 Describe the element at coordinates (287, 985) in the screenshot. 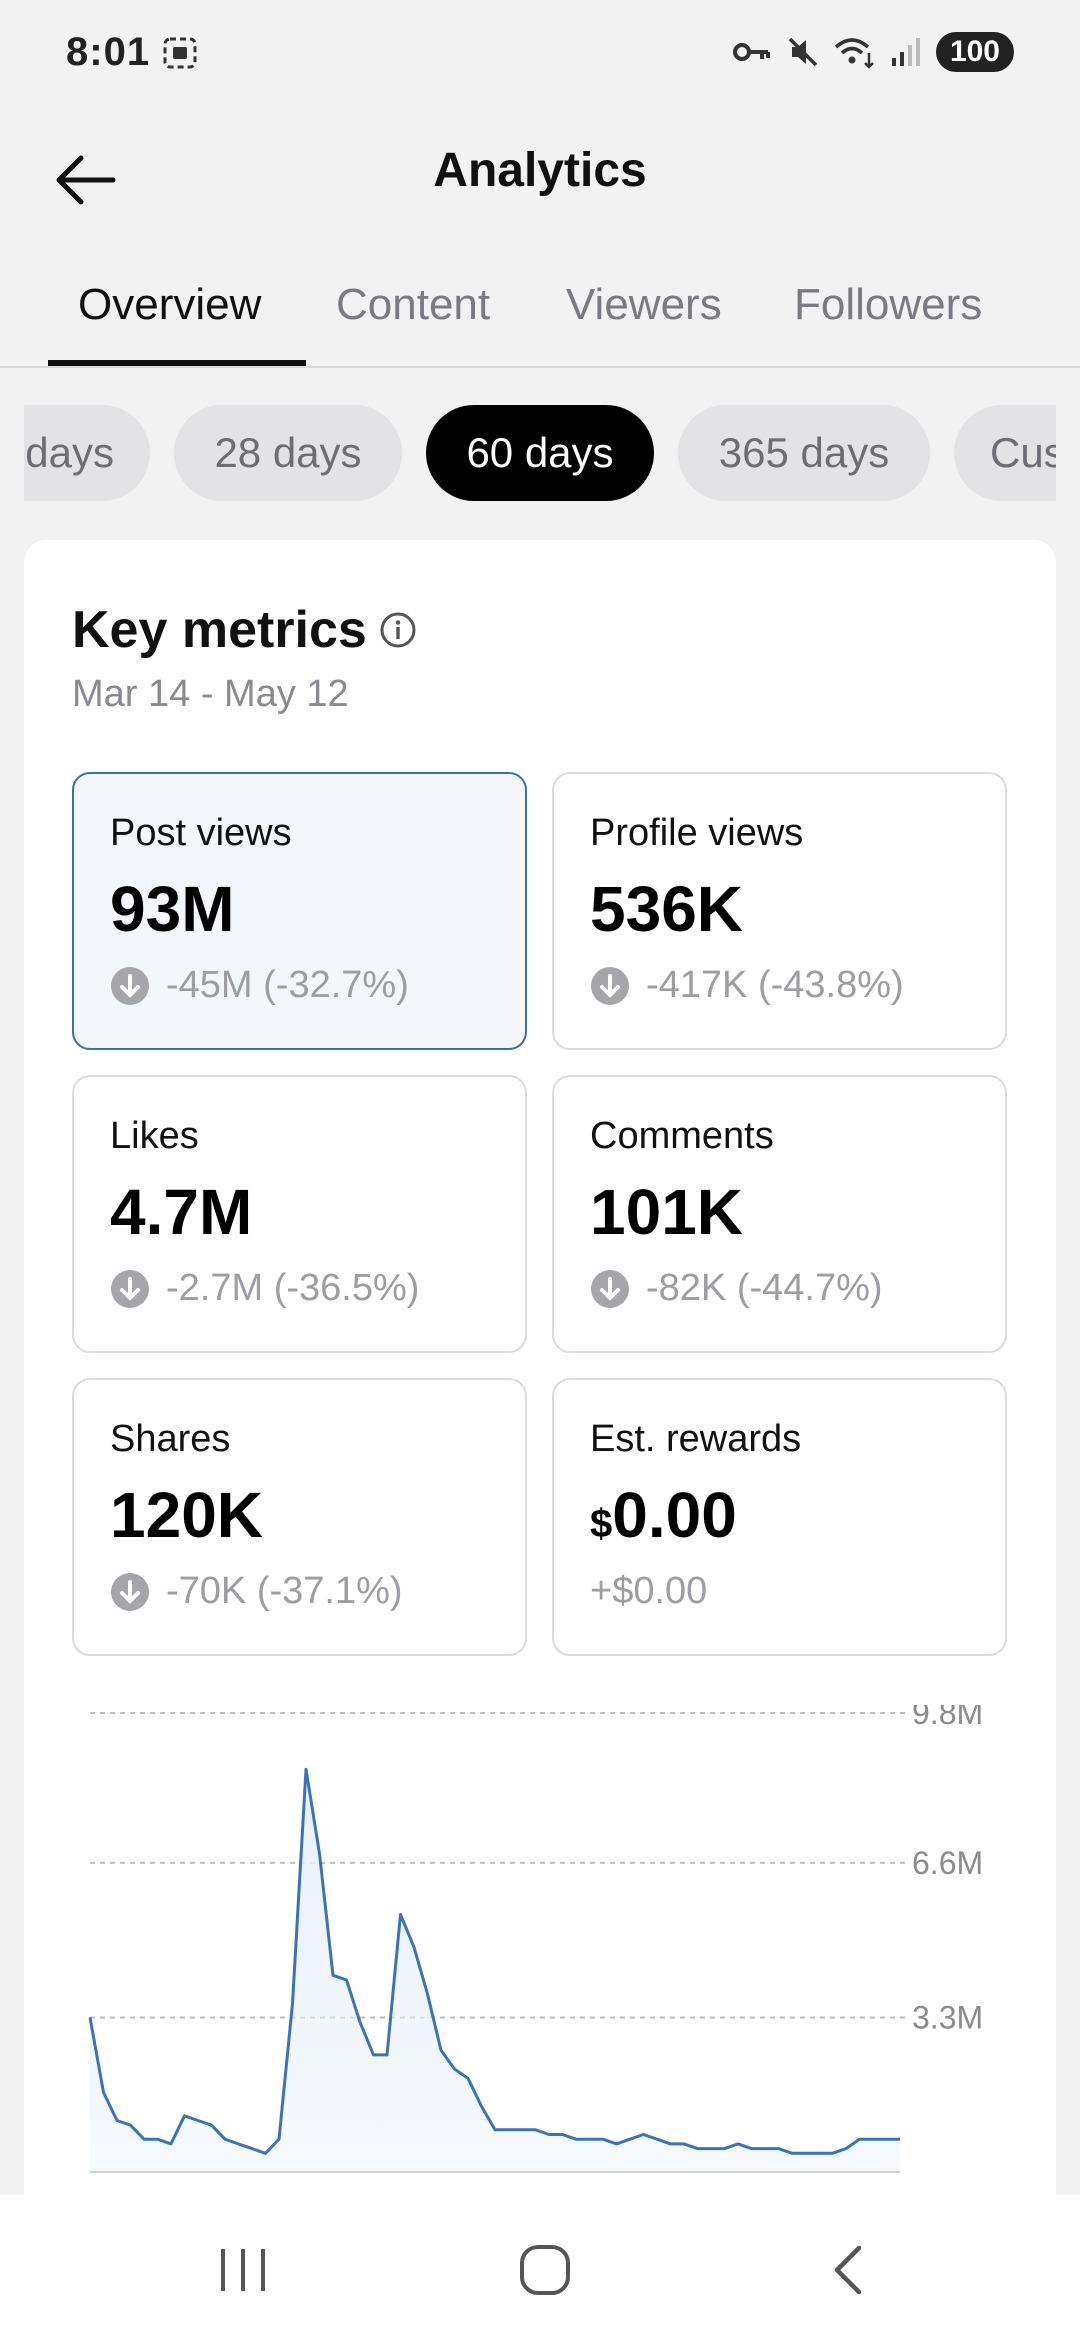

I see `metric-change-text: -45M (-32.7%)` at that location.